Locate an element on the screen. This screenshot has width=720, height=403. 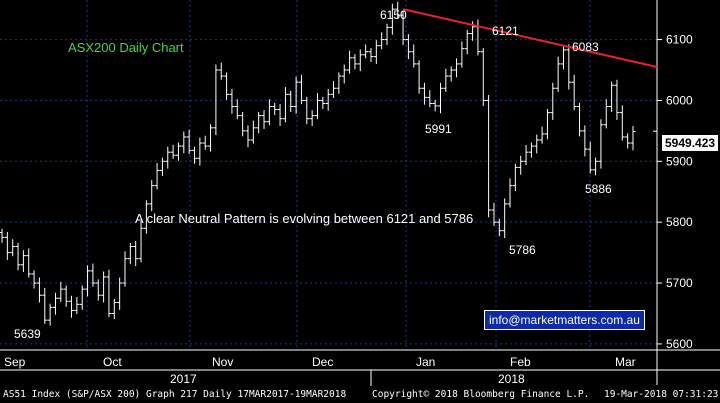
last-price-label: 5949.423 is located at coordinates (690, 143).